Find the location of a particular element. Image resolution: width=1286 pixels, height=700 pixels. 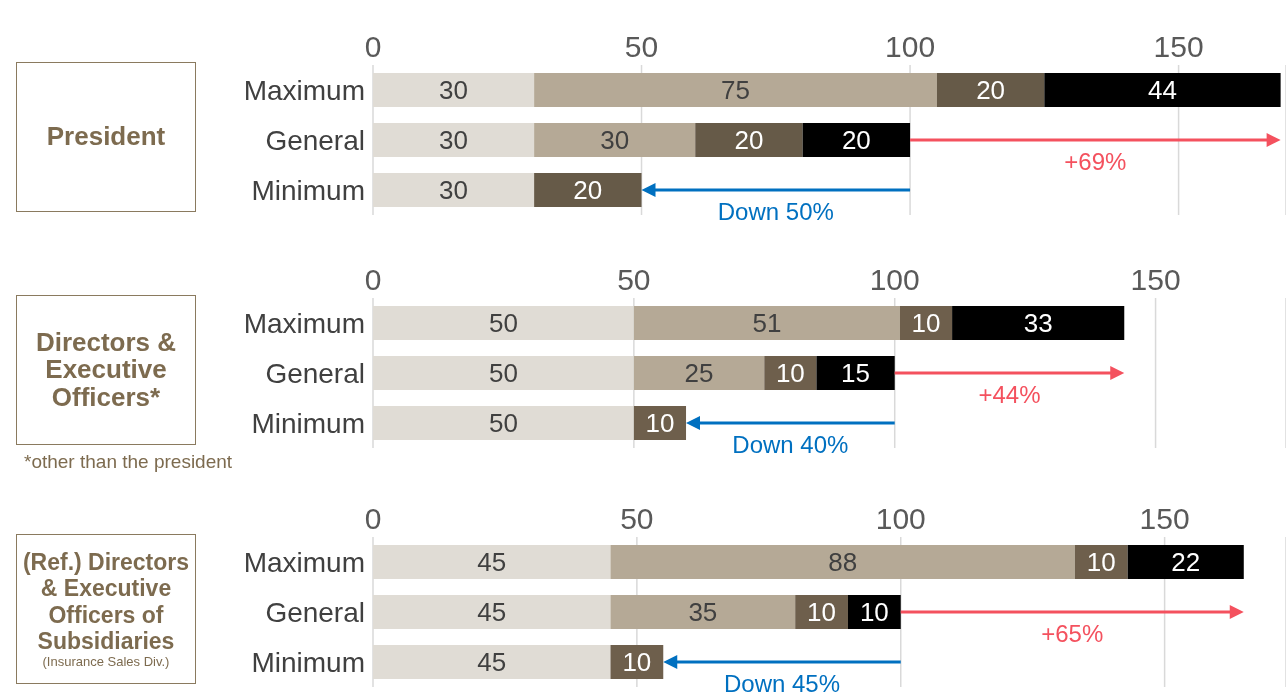

data-label: 35 is located at coordinates (703, 612).